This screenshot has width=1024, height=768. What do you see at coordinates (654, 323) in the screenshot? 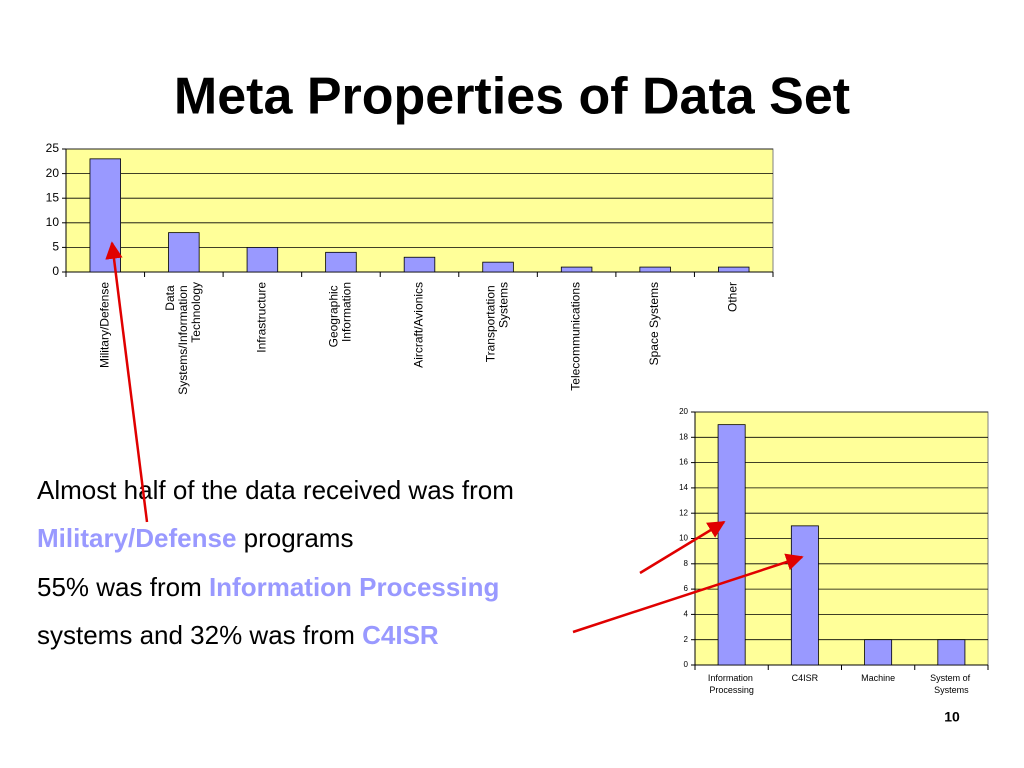
I see `x-tick-label: Space Systems` at bounding box center [654, 323].